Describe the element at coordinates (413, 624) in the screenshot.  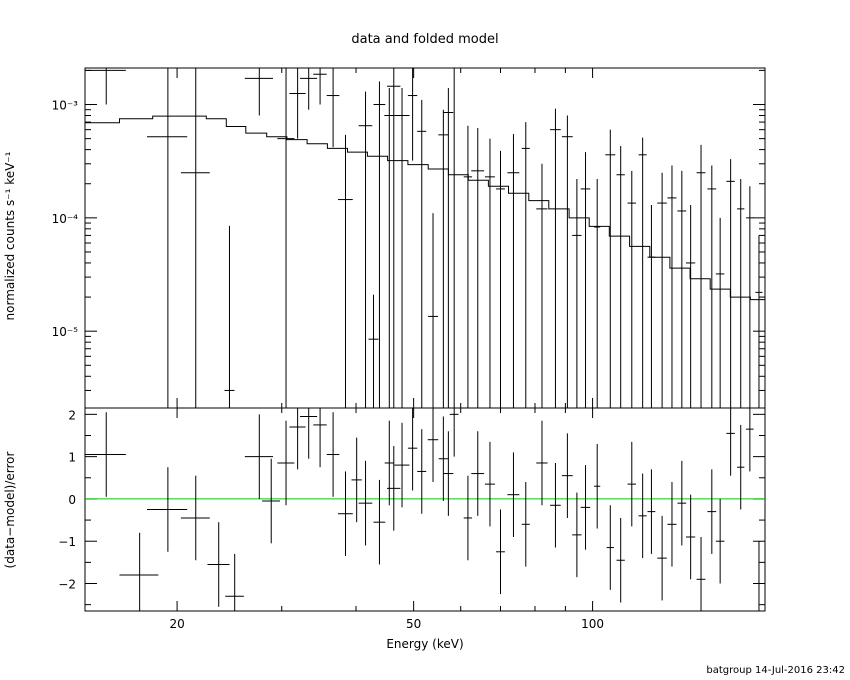
I see `x-tick-label: 50` at that location.